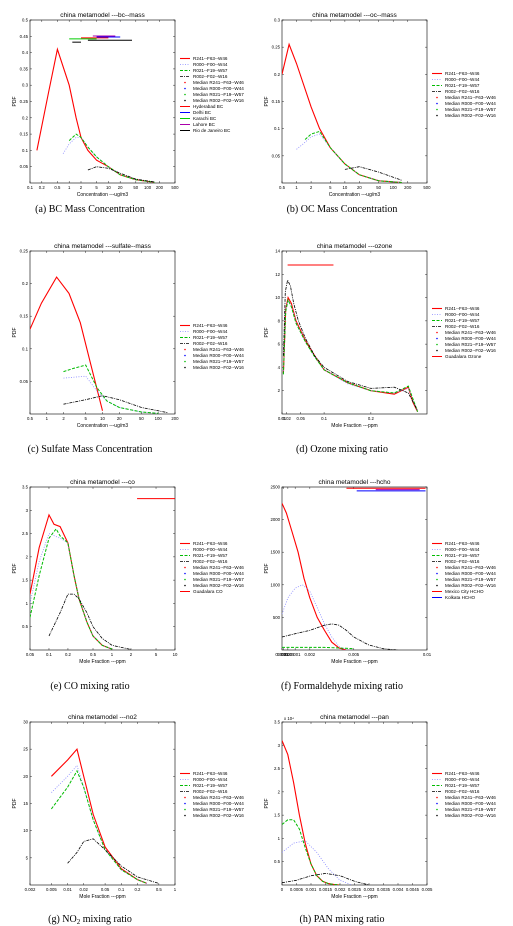  I want to click on y-tick-label: 10, so click(25, 830).